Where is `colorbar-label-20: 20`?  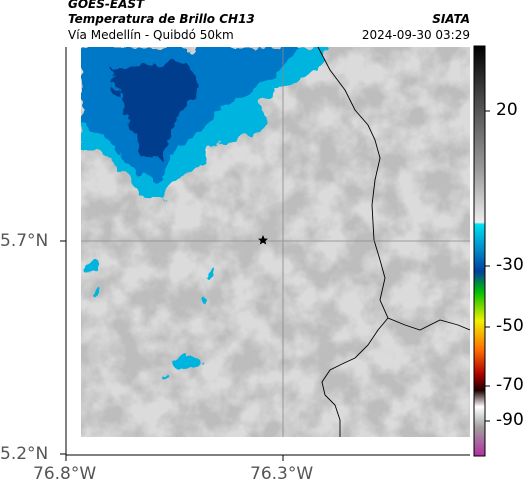 colorbar-label-20: 20 is located at coordinates (507, 110).